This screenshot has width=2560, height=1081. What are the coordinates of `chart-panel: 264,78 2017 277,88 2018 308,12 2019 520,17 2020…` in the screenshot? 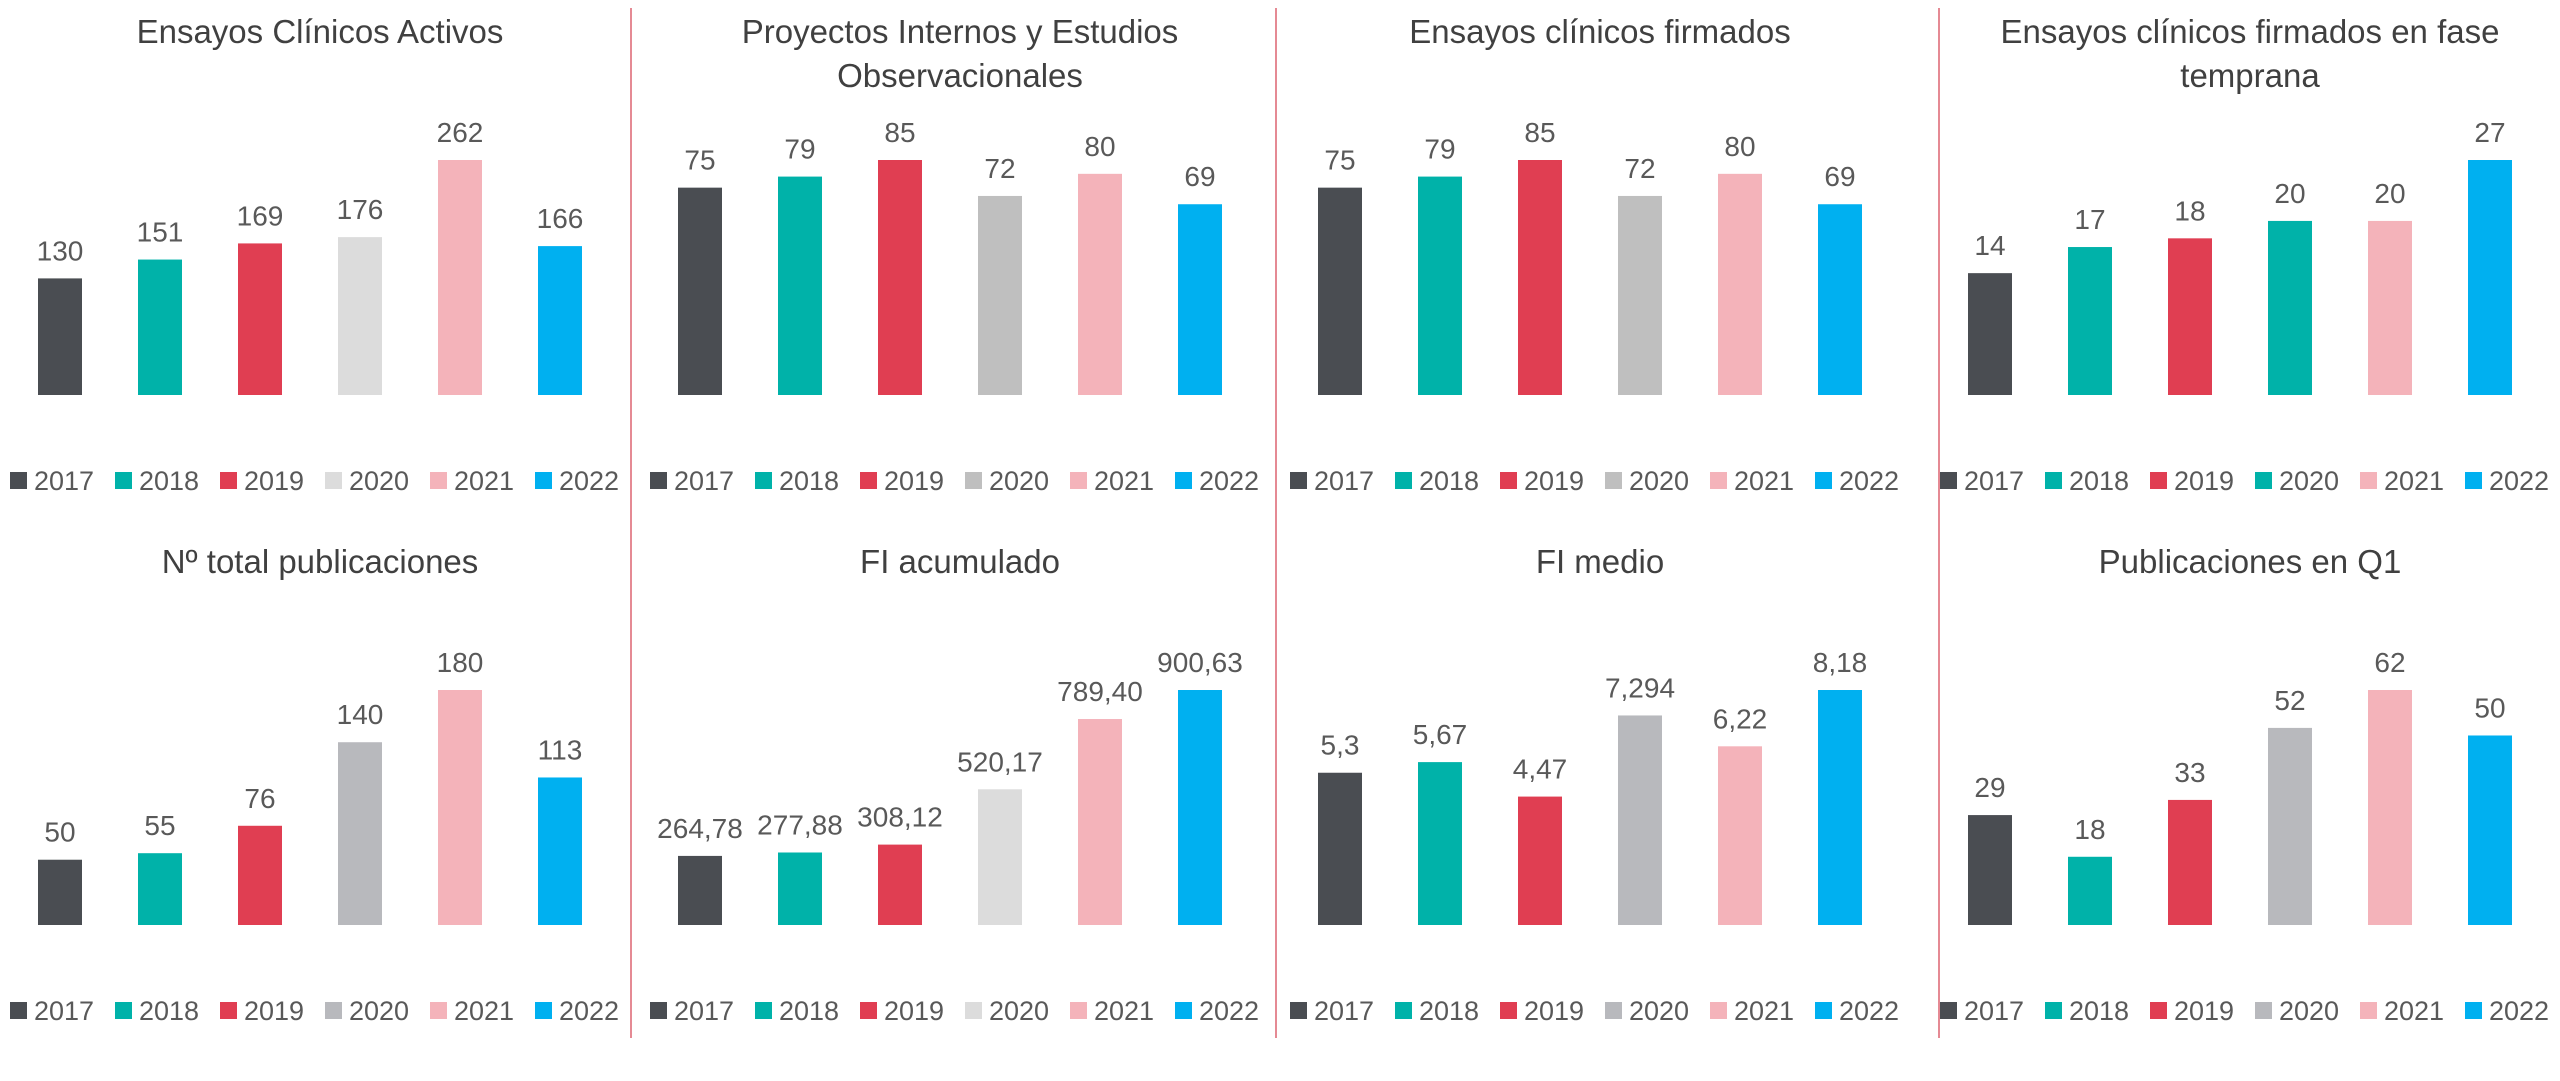 It's located at (960, 800).